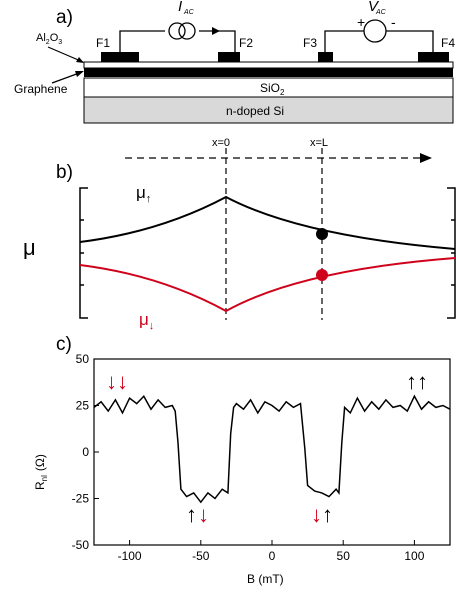 The height and width of the screenshot is (593, 456). What do you see at coordinates (120, 57) in the screenshot?
I see `contact-f1` at bounding box center [120, 57].